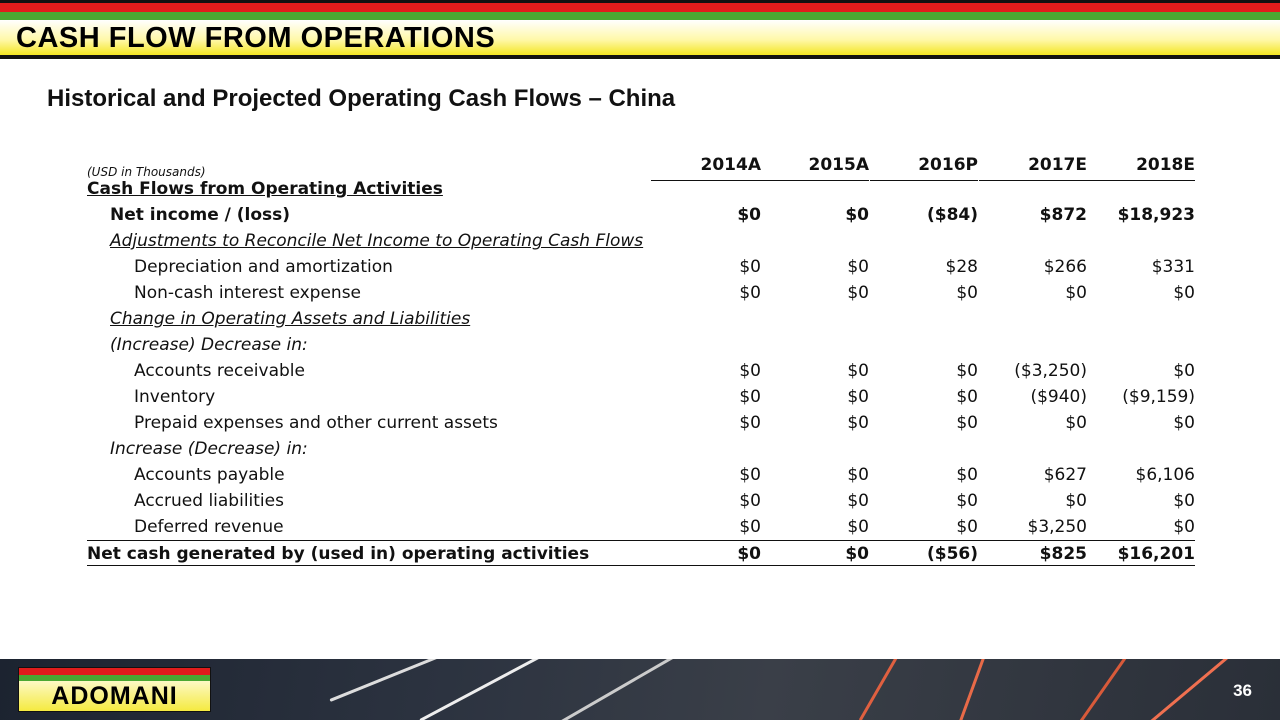  Describe the element at coordinates (1065, 475) in the screenshot. I see `cell-value: $627` at that location.